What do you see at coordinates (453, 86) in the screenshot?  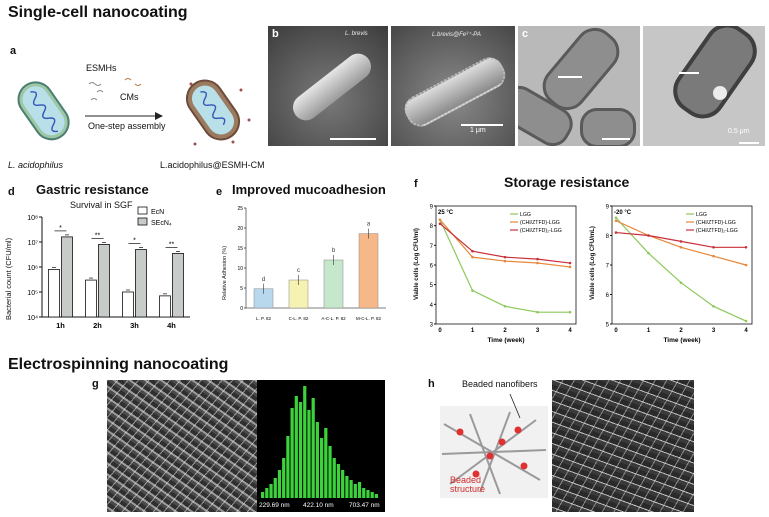 I see `sem-image-l-brevis-coated` at bounding box center [453, 86].